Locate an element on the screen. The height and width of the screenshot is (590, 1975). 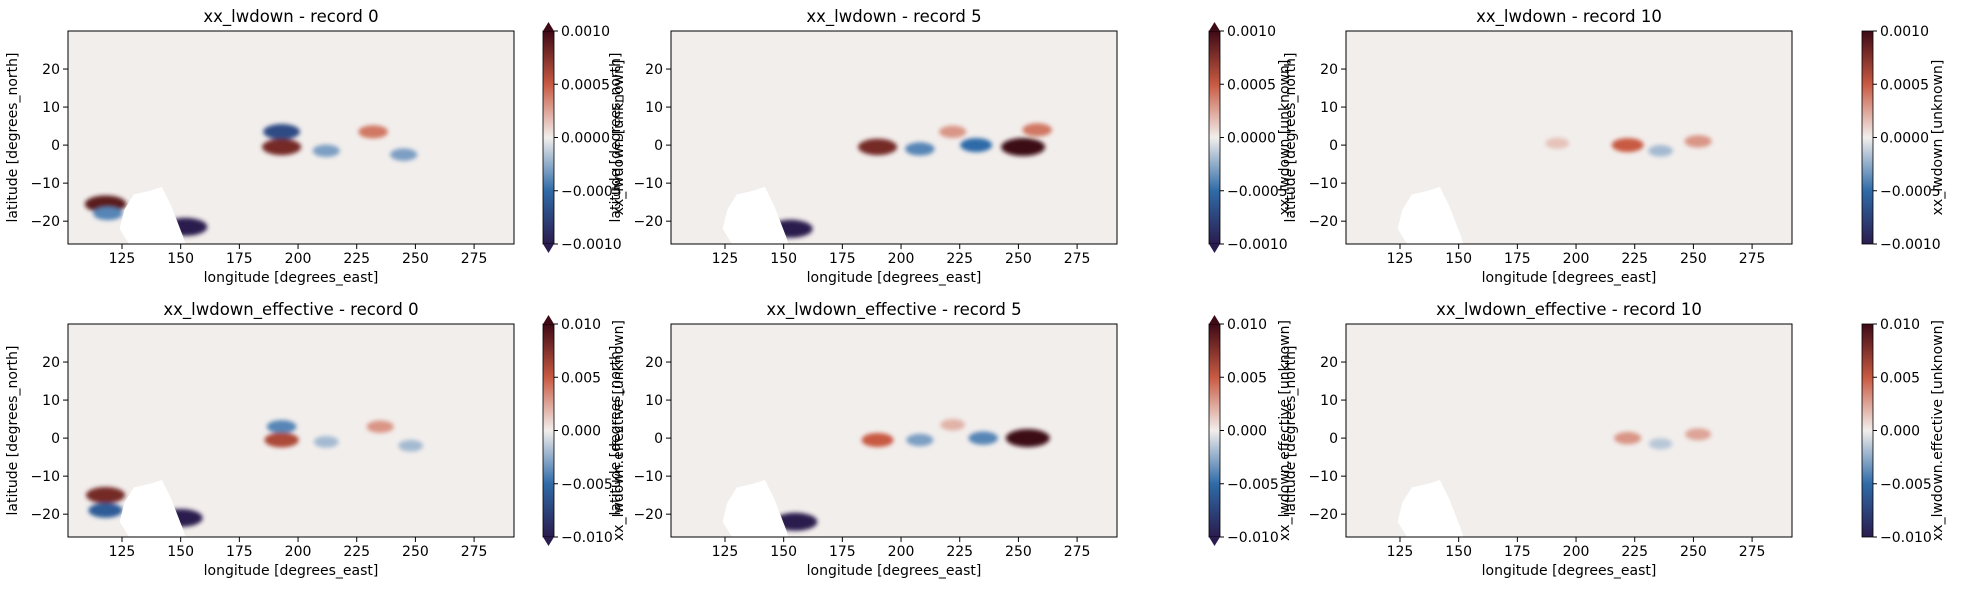
panel-title: xx_lwdown_effective - record 10 is located at coordinates (1569, 310).